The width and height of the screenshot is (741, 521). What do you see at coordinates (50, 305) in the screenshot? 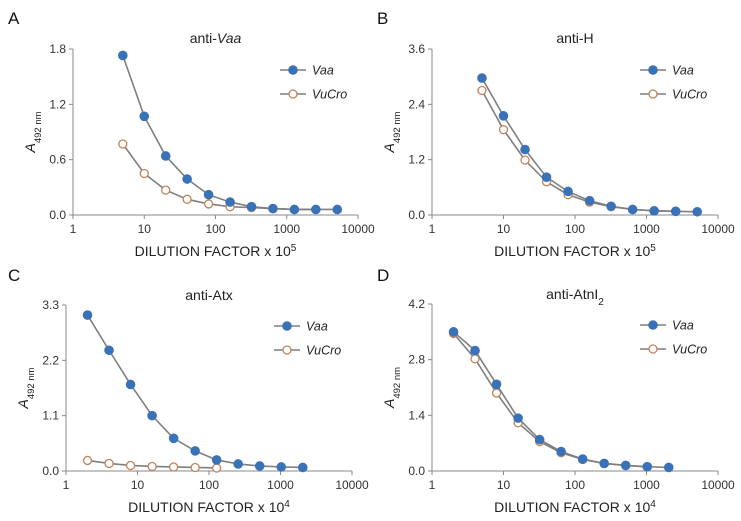
I see `y-tick-label: 3.3` at bounding box center [50, 305].